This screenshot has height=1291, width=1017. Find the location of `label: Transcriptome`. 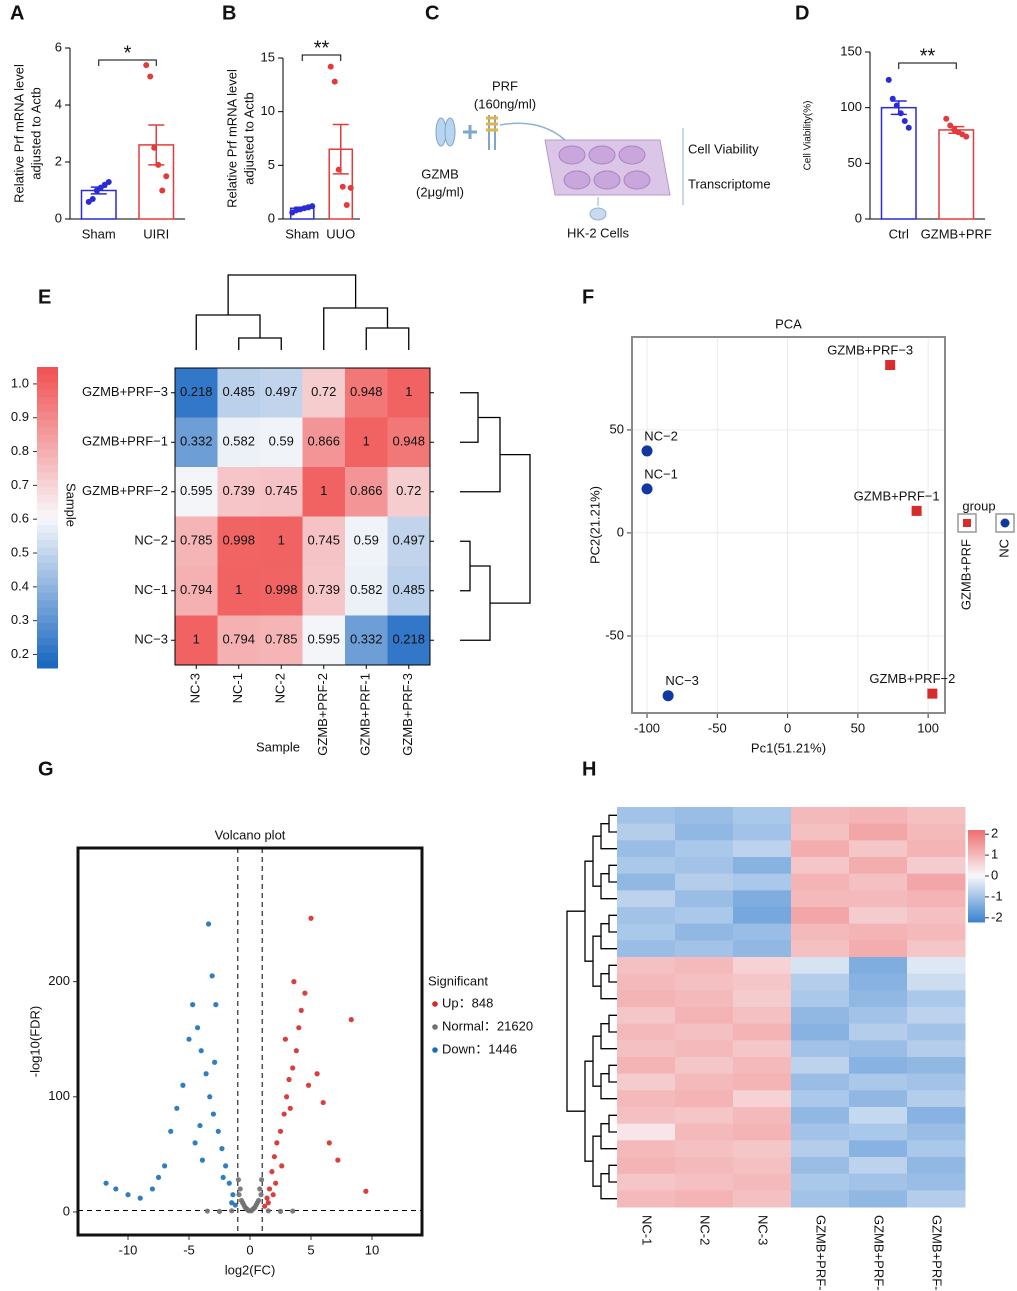

label: Transcriptome is located at coordinates (729, 183).